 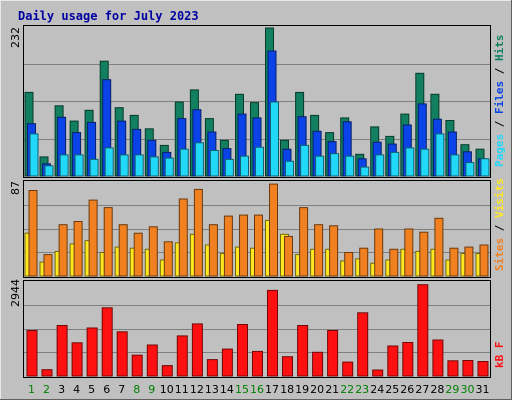 I want to click on x-label-day-13: 13, so click(x=212, y=389).